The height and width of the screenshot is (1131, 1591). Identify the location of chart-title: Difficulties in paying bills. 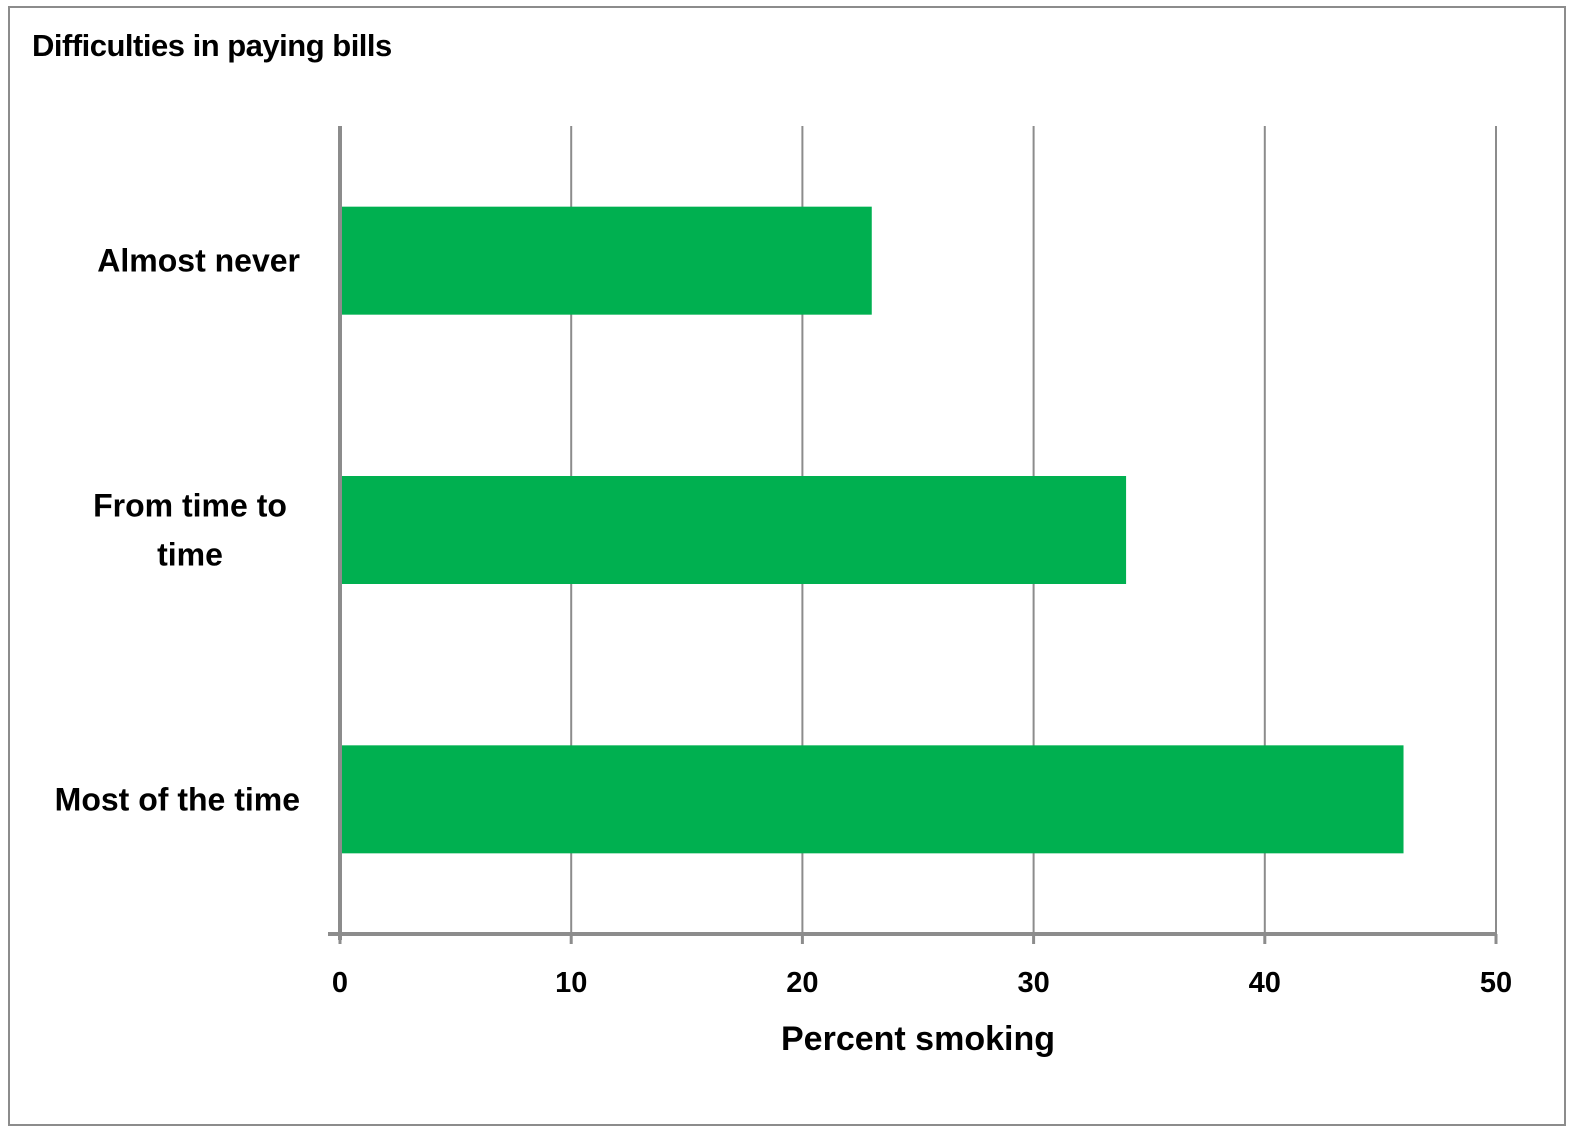
(212, 45).